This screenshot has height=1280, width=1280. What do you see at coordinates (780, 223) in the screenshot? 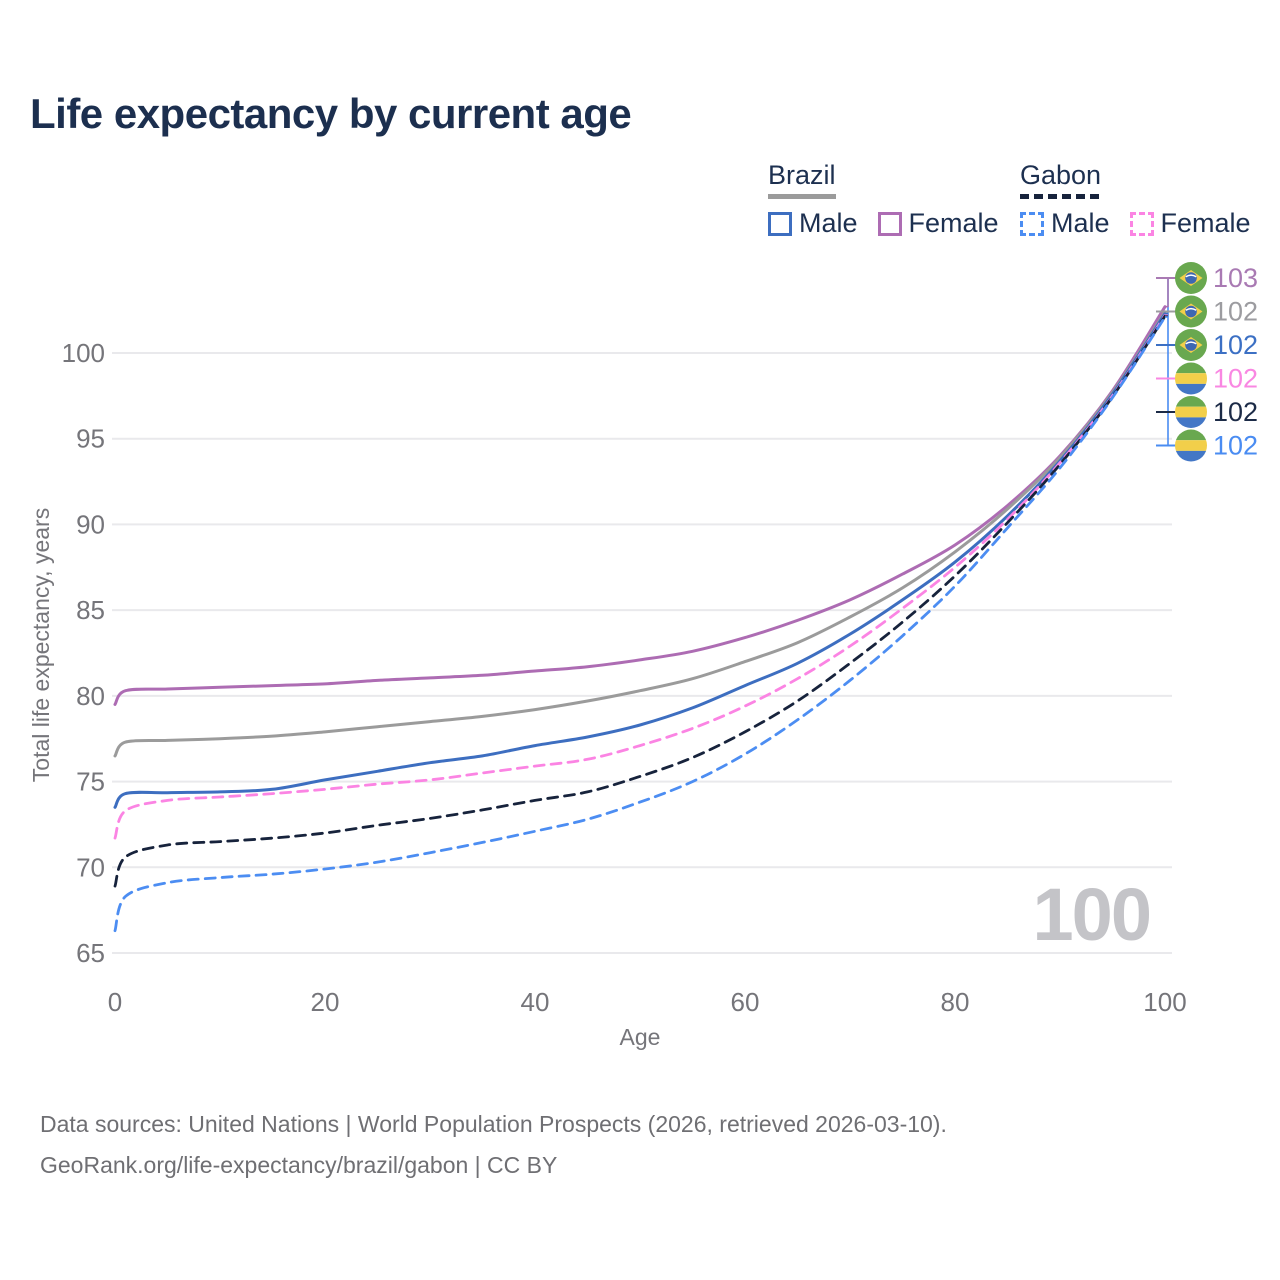
I see `legend-swatch-brazil-male` at bounding box center [780, 223].